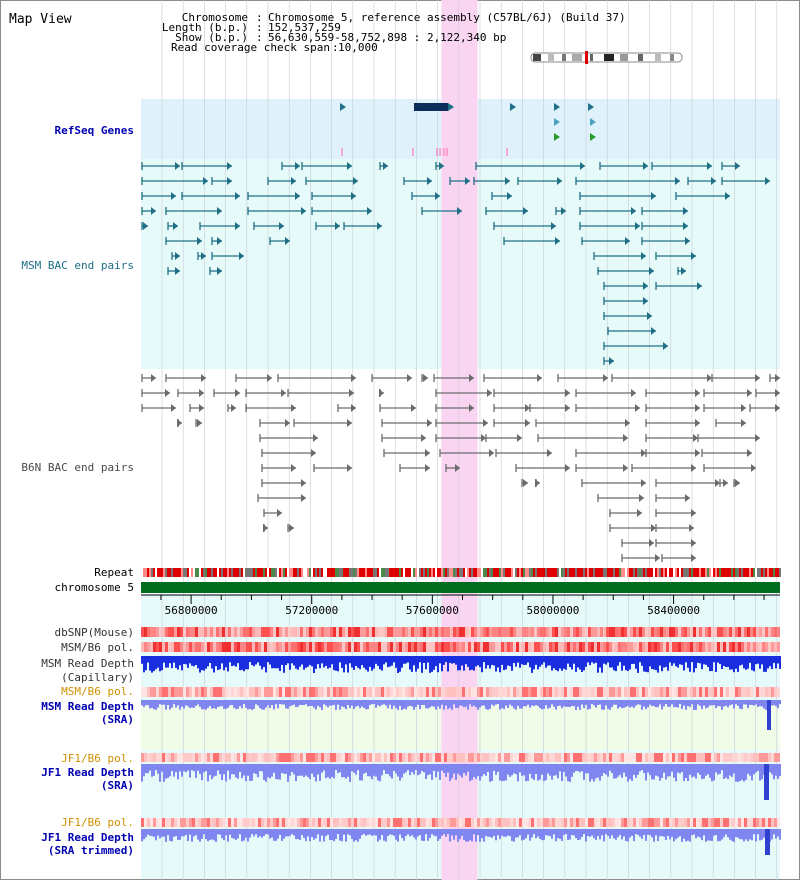  What do you see at coordinates (606, 57) in the screenshot?
I see `chromosome-ideogram` at bounding box center [606, 57].